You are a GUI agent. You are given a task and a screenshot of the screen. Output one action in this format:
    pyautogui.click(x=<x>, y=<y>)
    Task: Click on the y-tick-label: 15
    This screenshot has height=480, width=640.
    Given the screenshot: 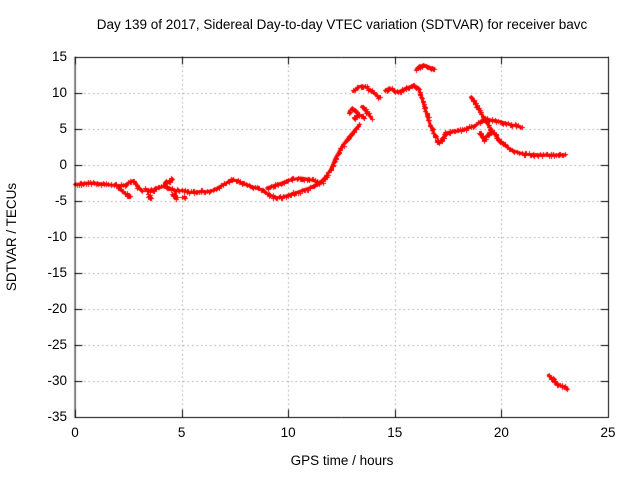 What is the action you would take?
    pyautogui.click(x=59, y=56)
    